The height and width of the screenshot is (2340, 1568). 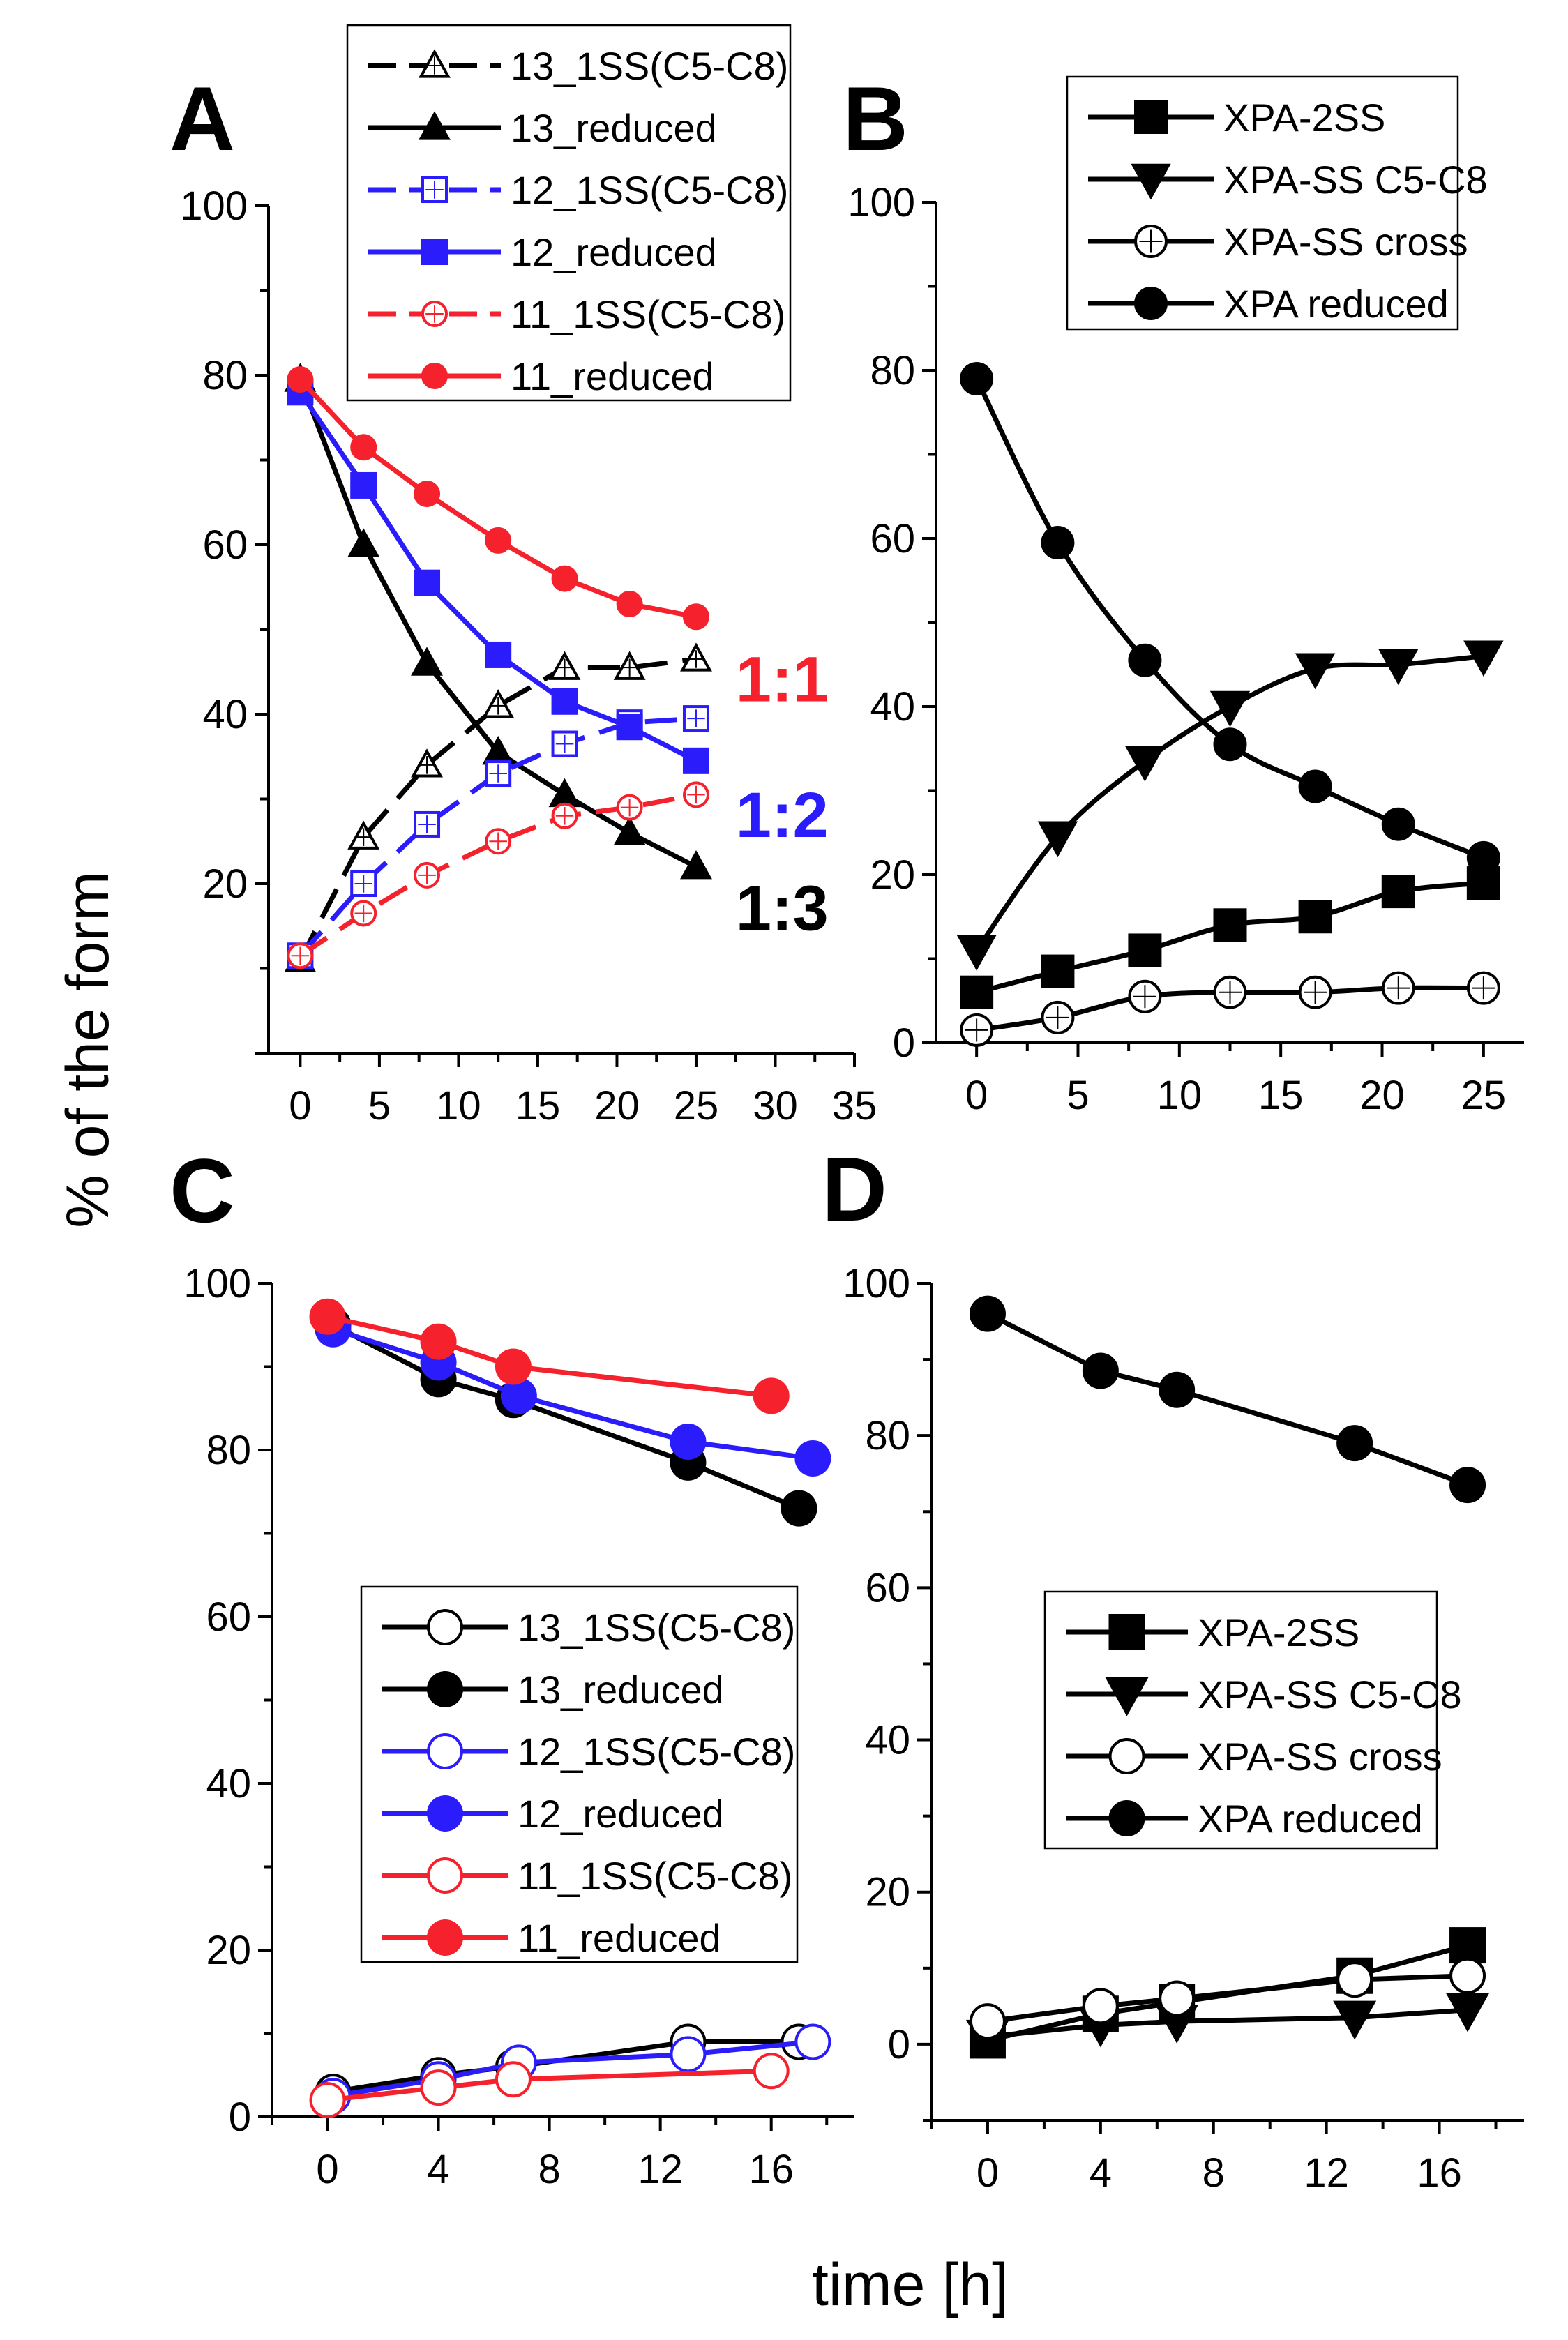 What do you see at coordinates (1320, 1757) in the screenshot?
I see `legend-label: XPA-SS cross` at bounding box center [1320, 1757].